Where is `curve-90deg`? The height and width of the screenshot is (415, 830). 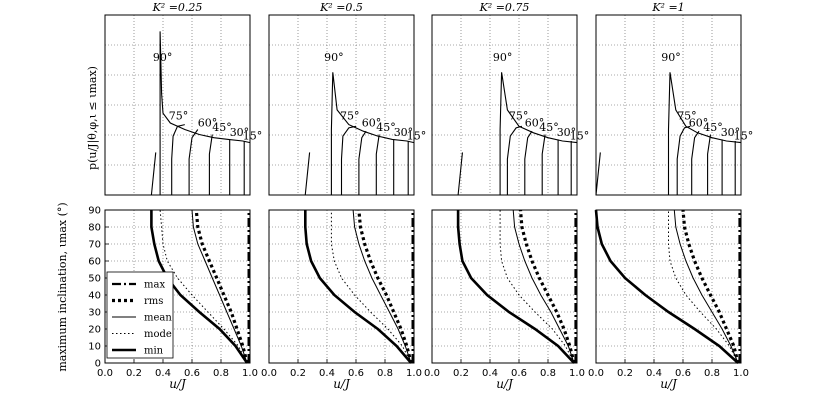 curve-90deg is located at coordinates (372, 133).